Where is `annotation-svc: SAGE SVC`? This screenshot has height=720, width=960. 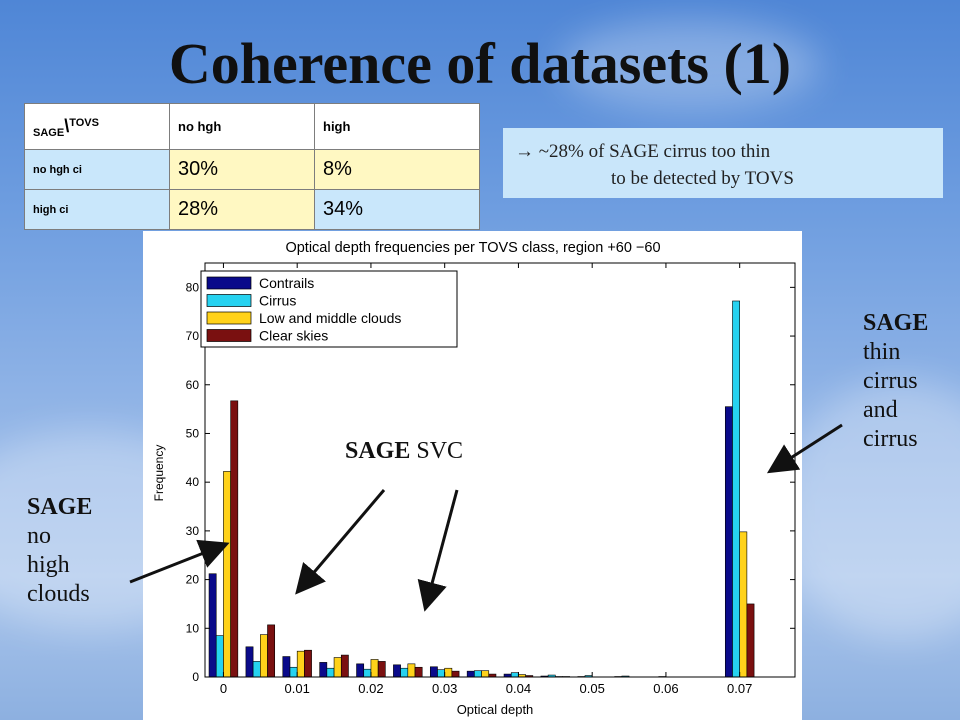
annotation-svc: SAGE SVC is located at coordinates (404, 451).